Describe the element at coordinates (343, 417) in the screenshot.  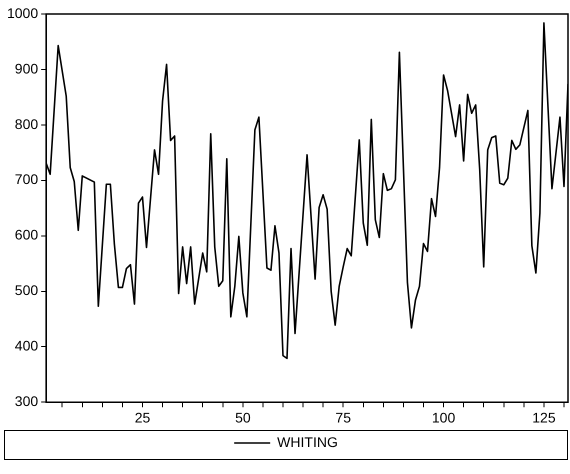
I see `x-tick-label: 75` at that location.